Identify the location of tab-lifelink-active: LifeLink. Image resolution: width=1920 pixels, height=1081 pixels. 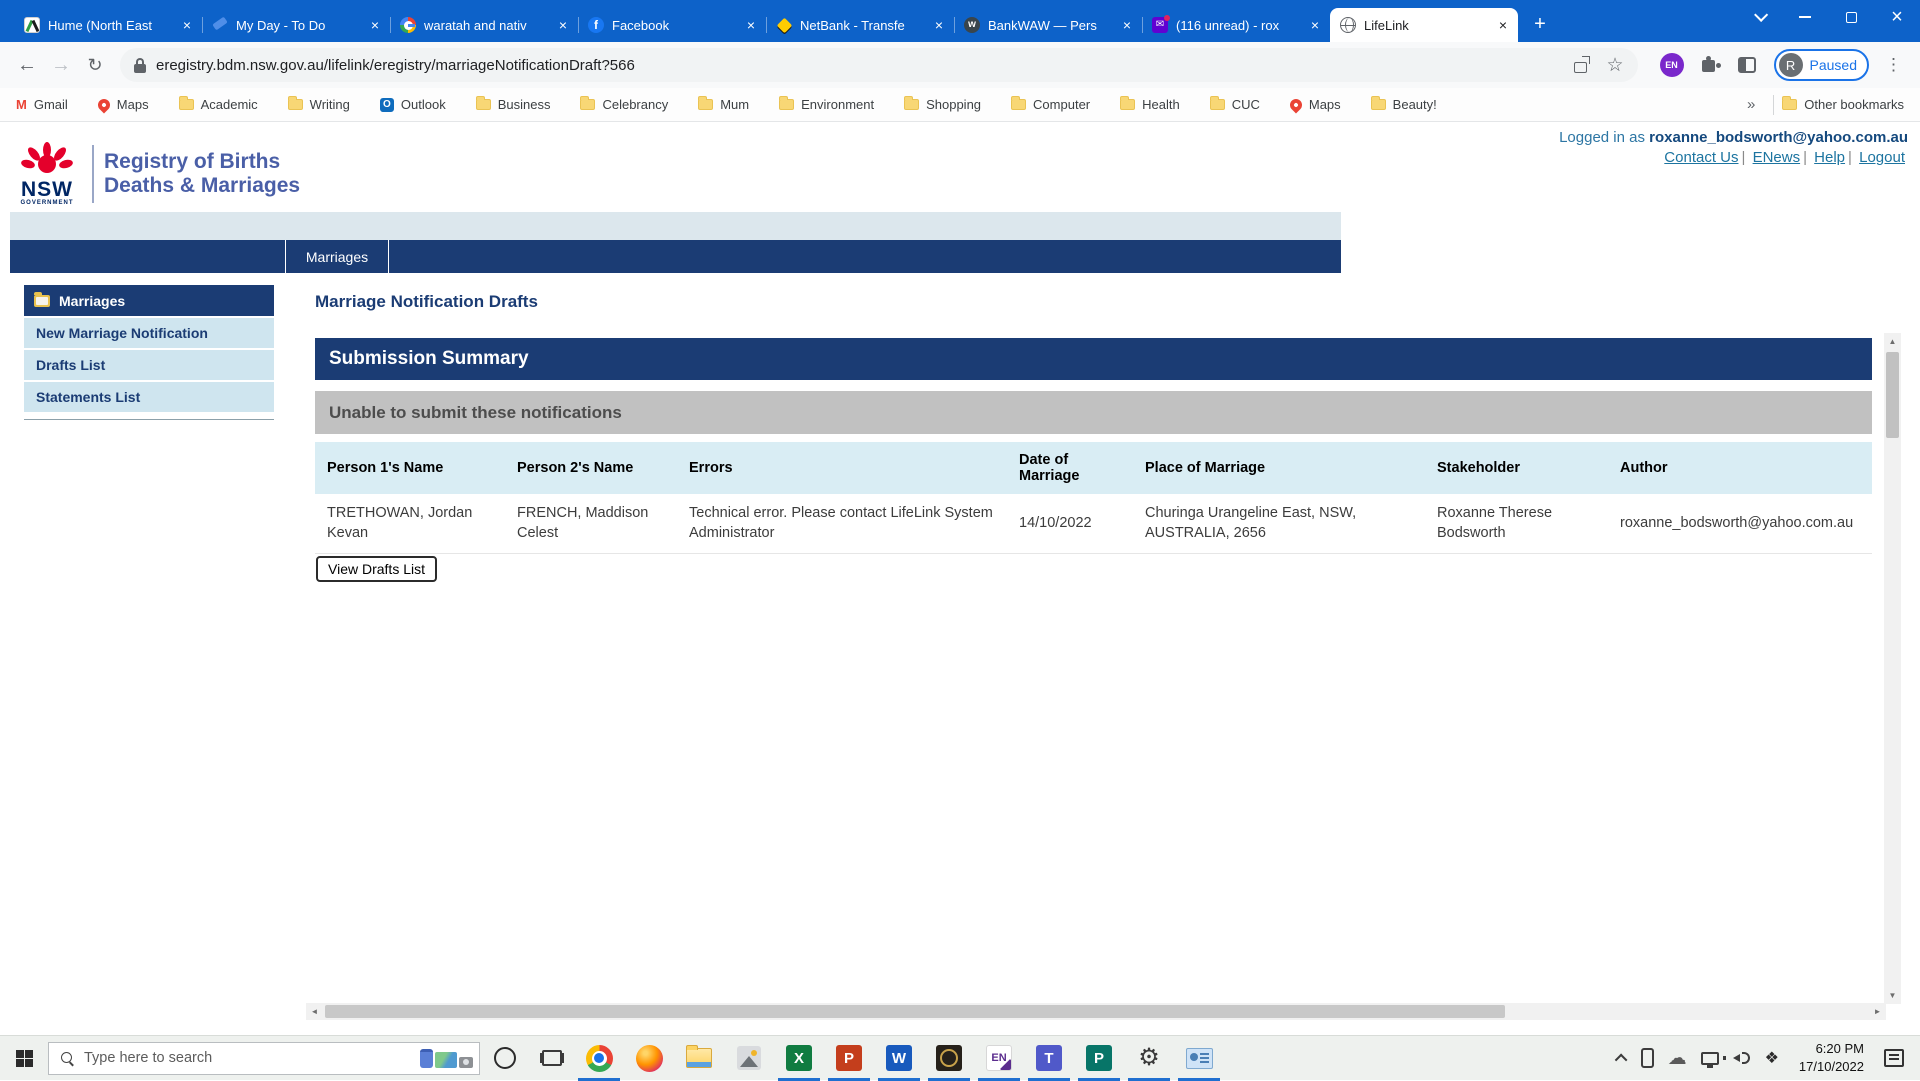
(1424, 25).